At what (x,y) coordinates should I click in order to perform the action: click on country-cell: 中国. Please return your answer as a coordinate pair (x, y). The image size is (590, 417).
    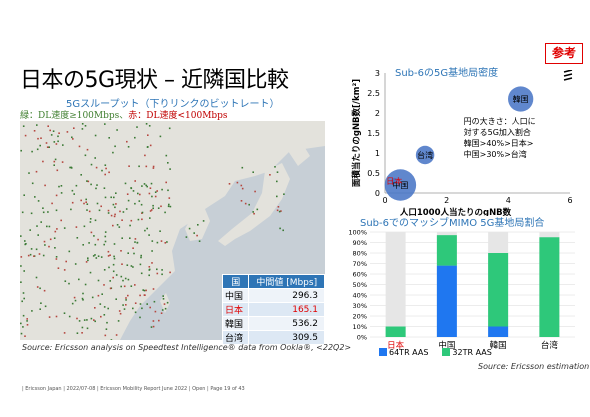
    Looking at the image, I should click on (235, 295).